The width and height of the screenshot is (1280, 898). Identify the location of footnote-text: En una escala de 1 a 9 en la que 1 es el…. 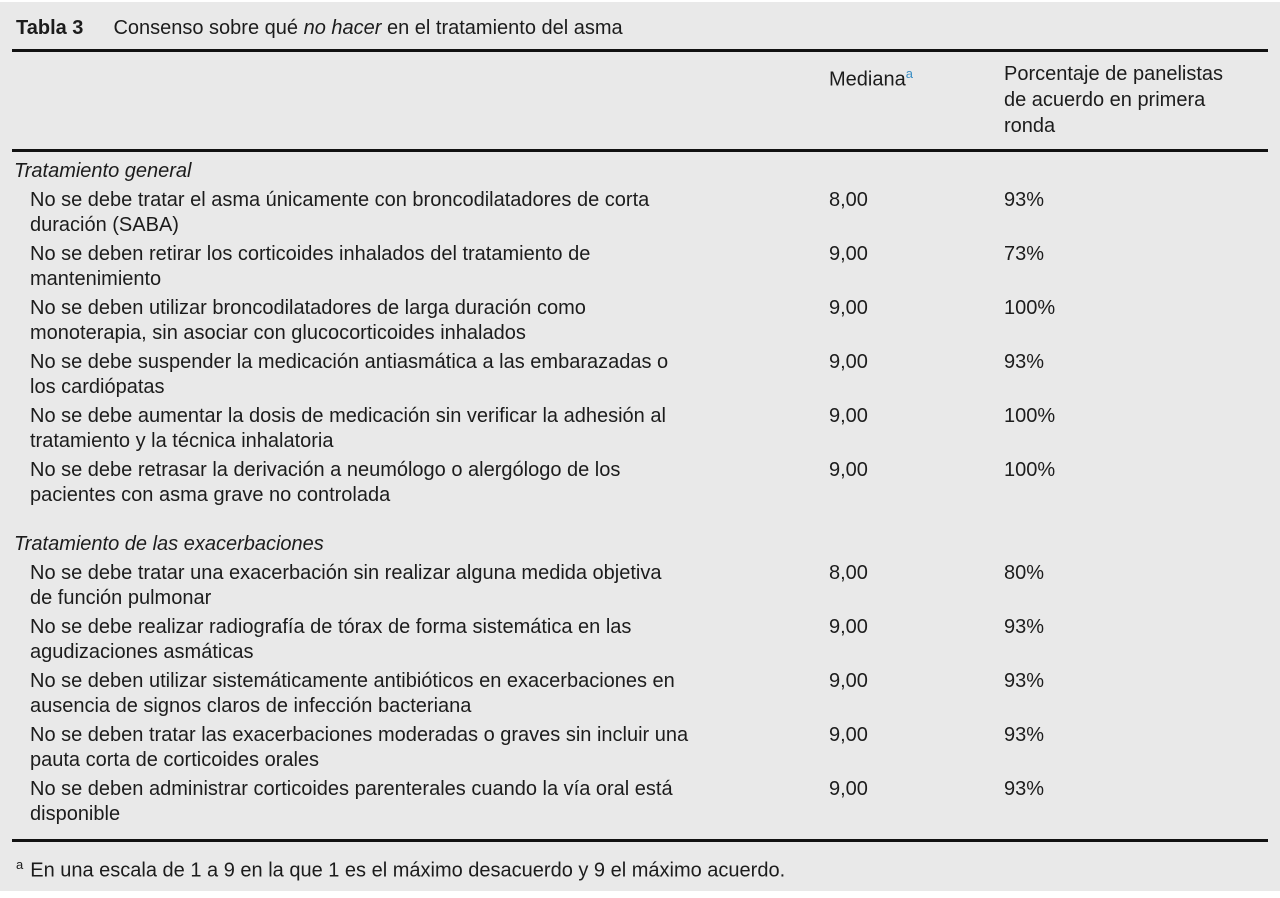
(408, 870).